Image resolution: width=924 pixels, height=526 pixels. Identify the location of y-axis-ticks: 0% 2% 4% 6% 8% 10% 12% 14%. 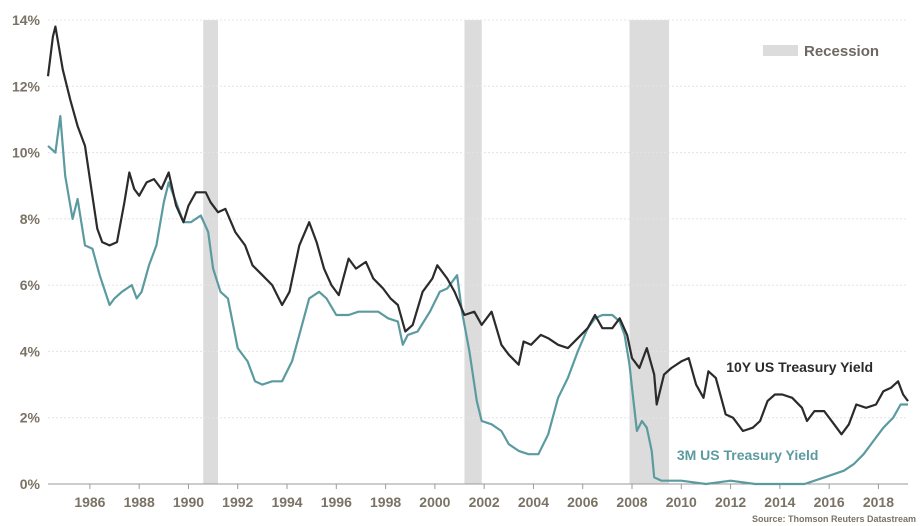
(26, 252).